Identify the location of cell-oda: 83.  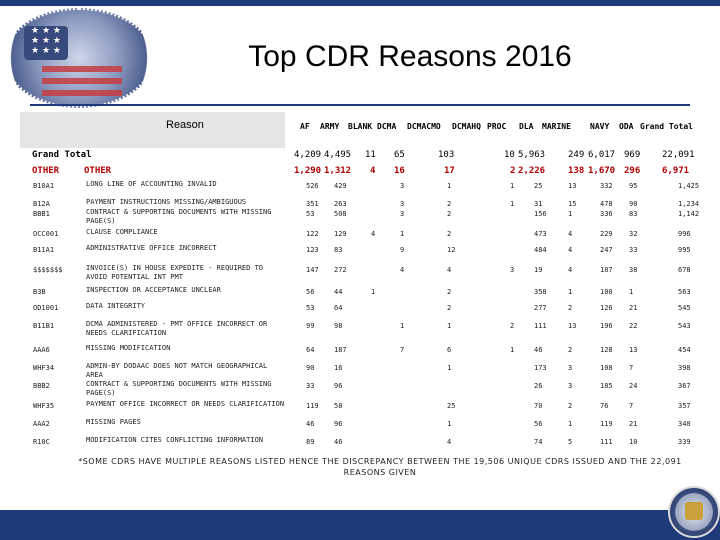
(633, 214).